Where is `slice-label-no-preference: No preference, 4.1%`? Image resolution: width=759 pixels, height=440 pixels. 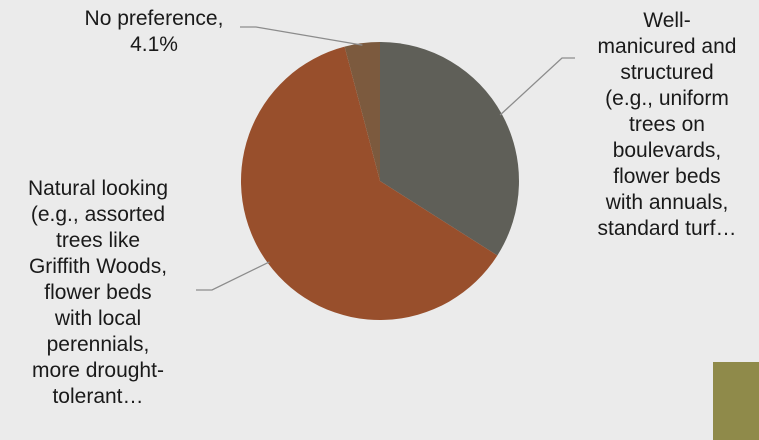 slice-label-no-preference: No preference, 4.1% is located at coordinates (154, 31).